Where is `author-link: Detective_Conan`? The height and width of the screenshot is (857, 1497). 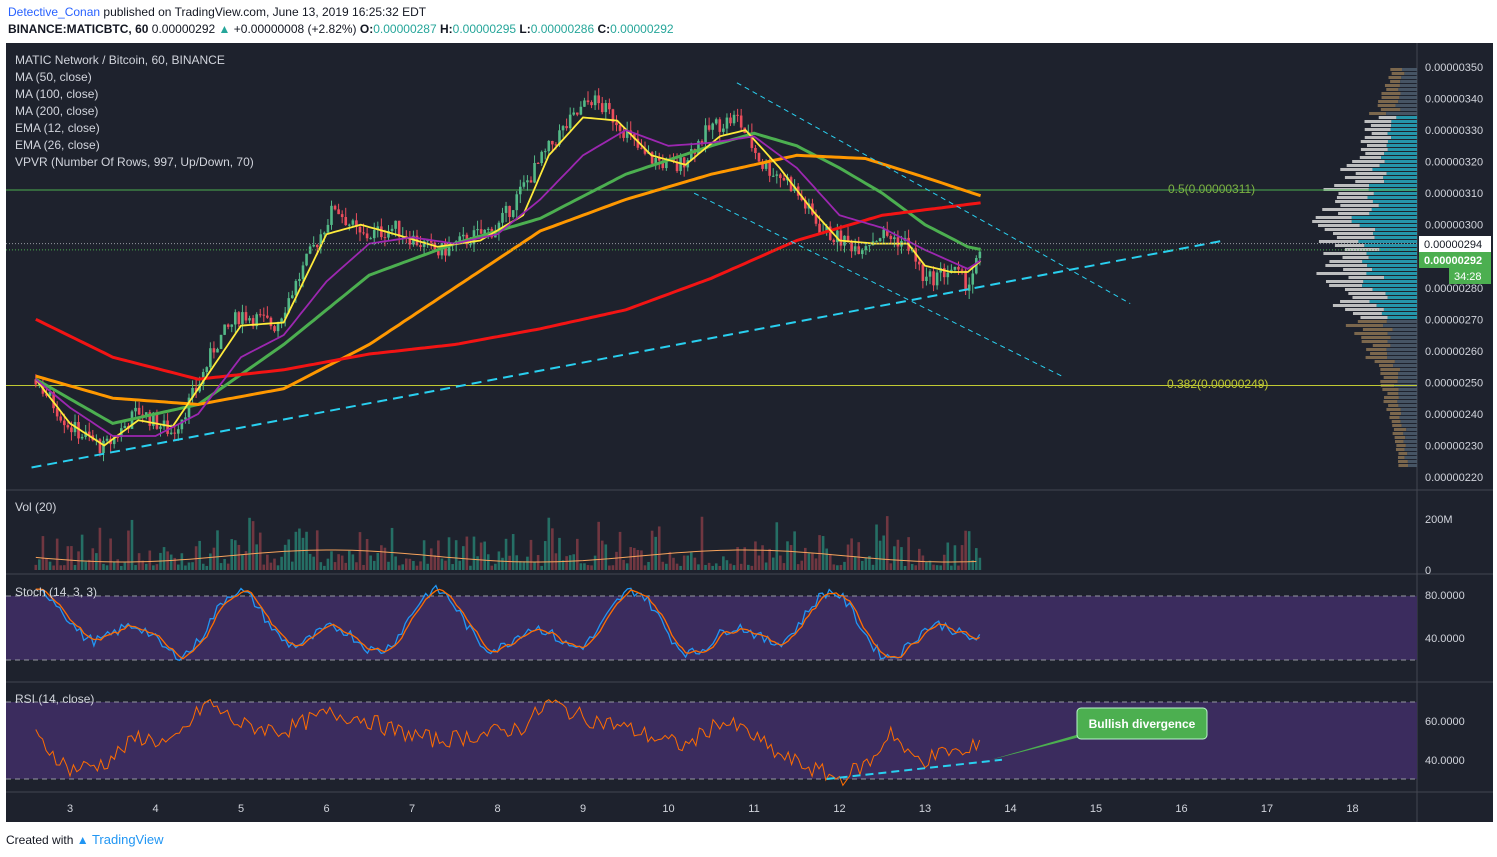
author-link: Detective_Conan is located at coordinates (54, 12).